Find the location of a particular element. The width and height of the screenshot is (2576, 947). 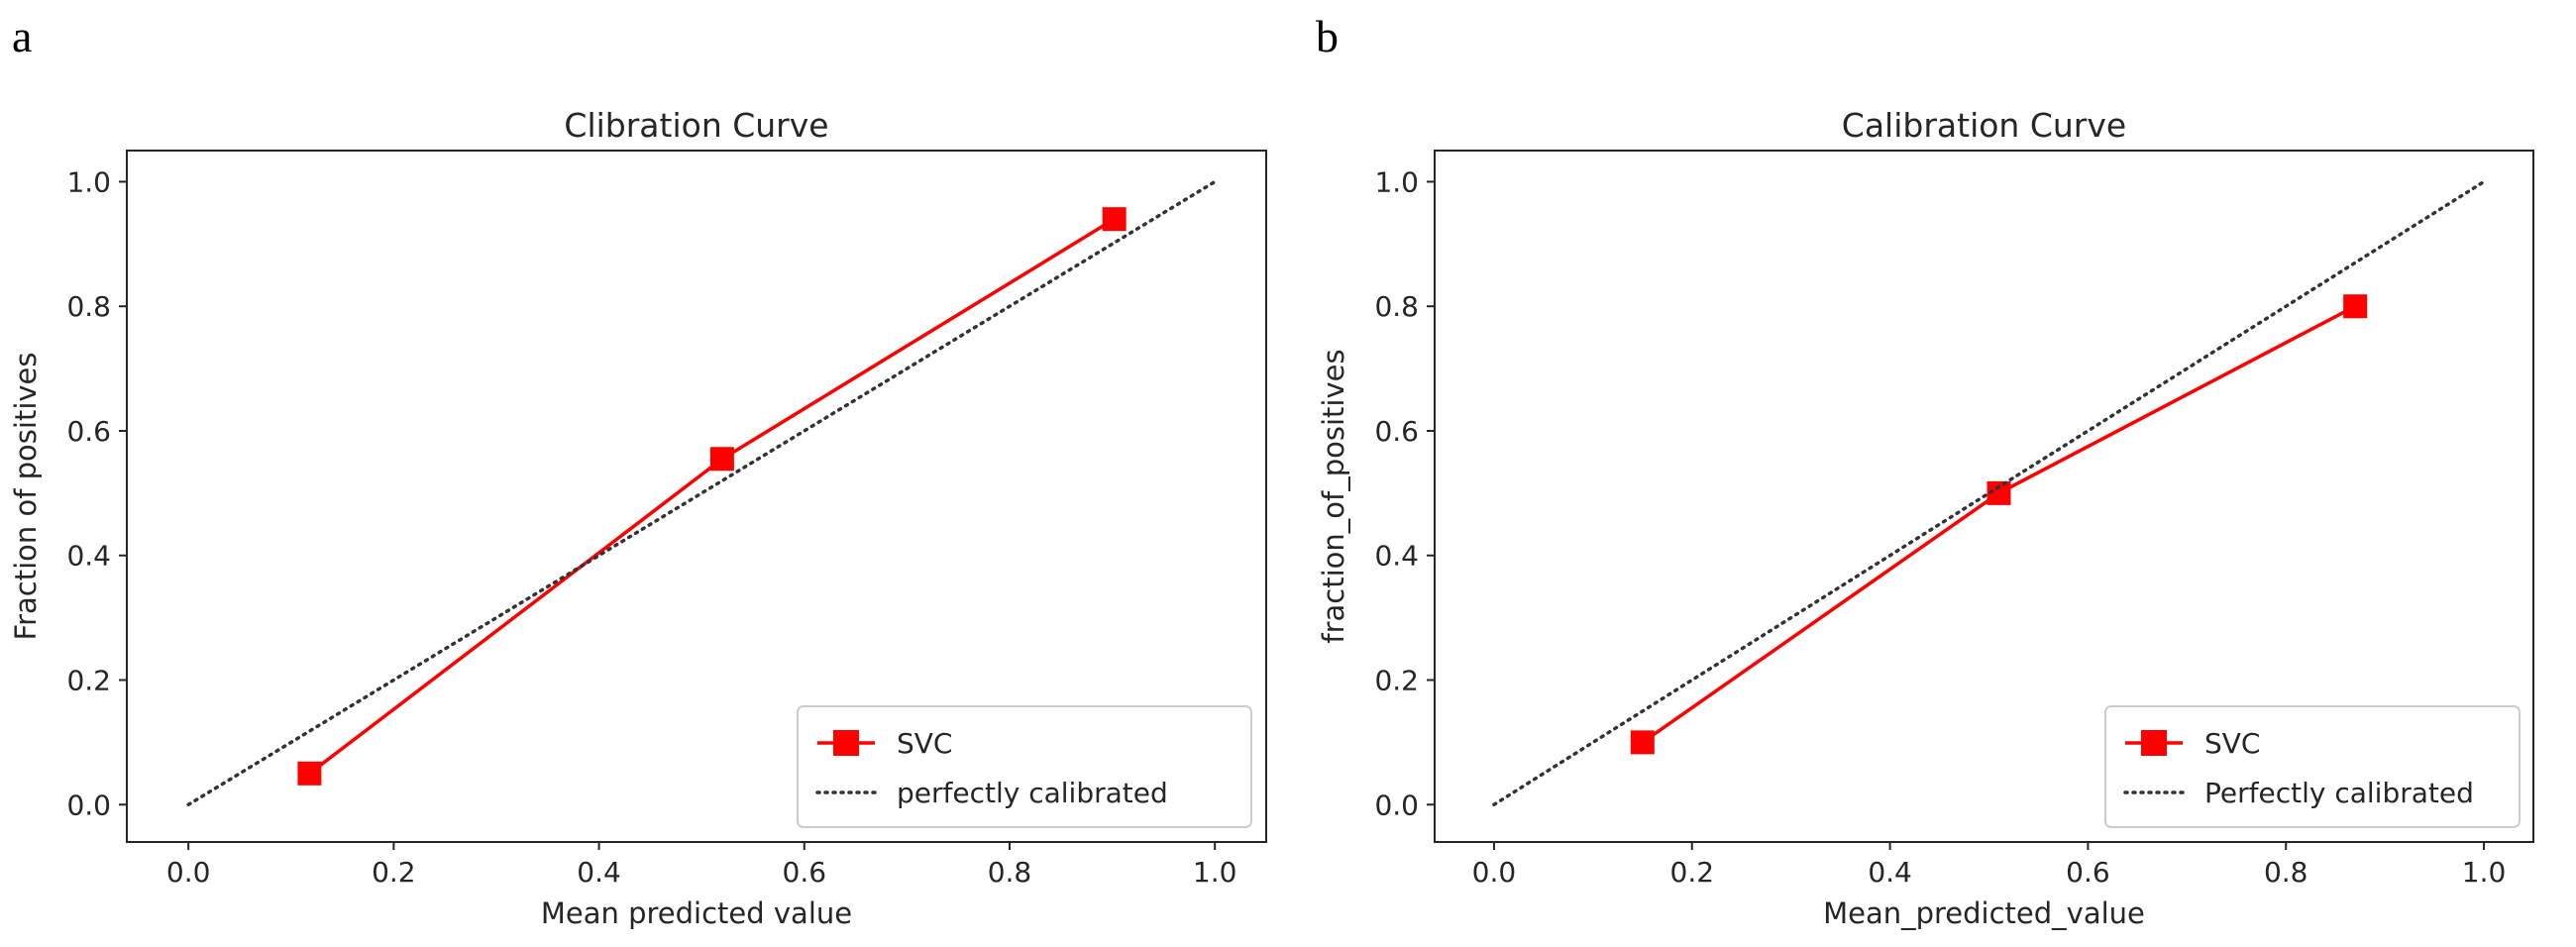

x-axis-label: Mean predicted value is located at coordinates (696, 913).